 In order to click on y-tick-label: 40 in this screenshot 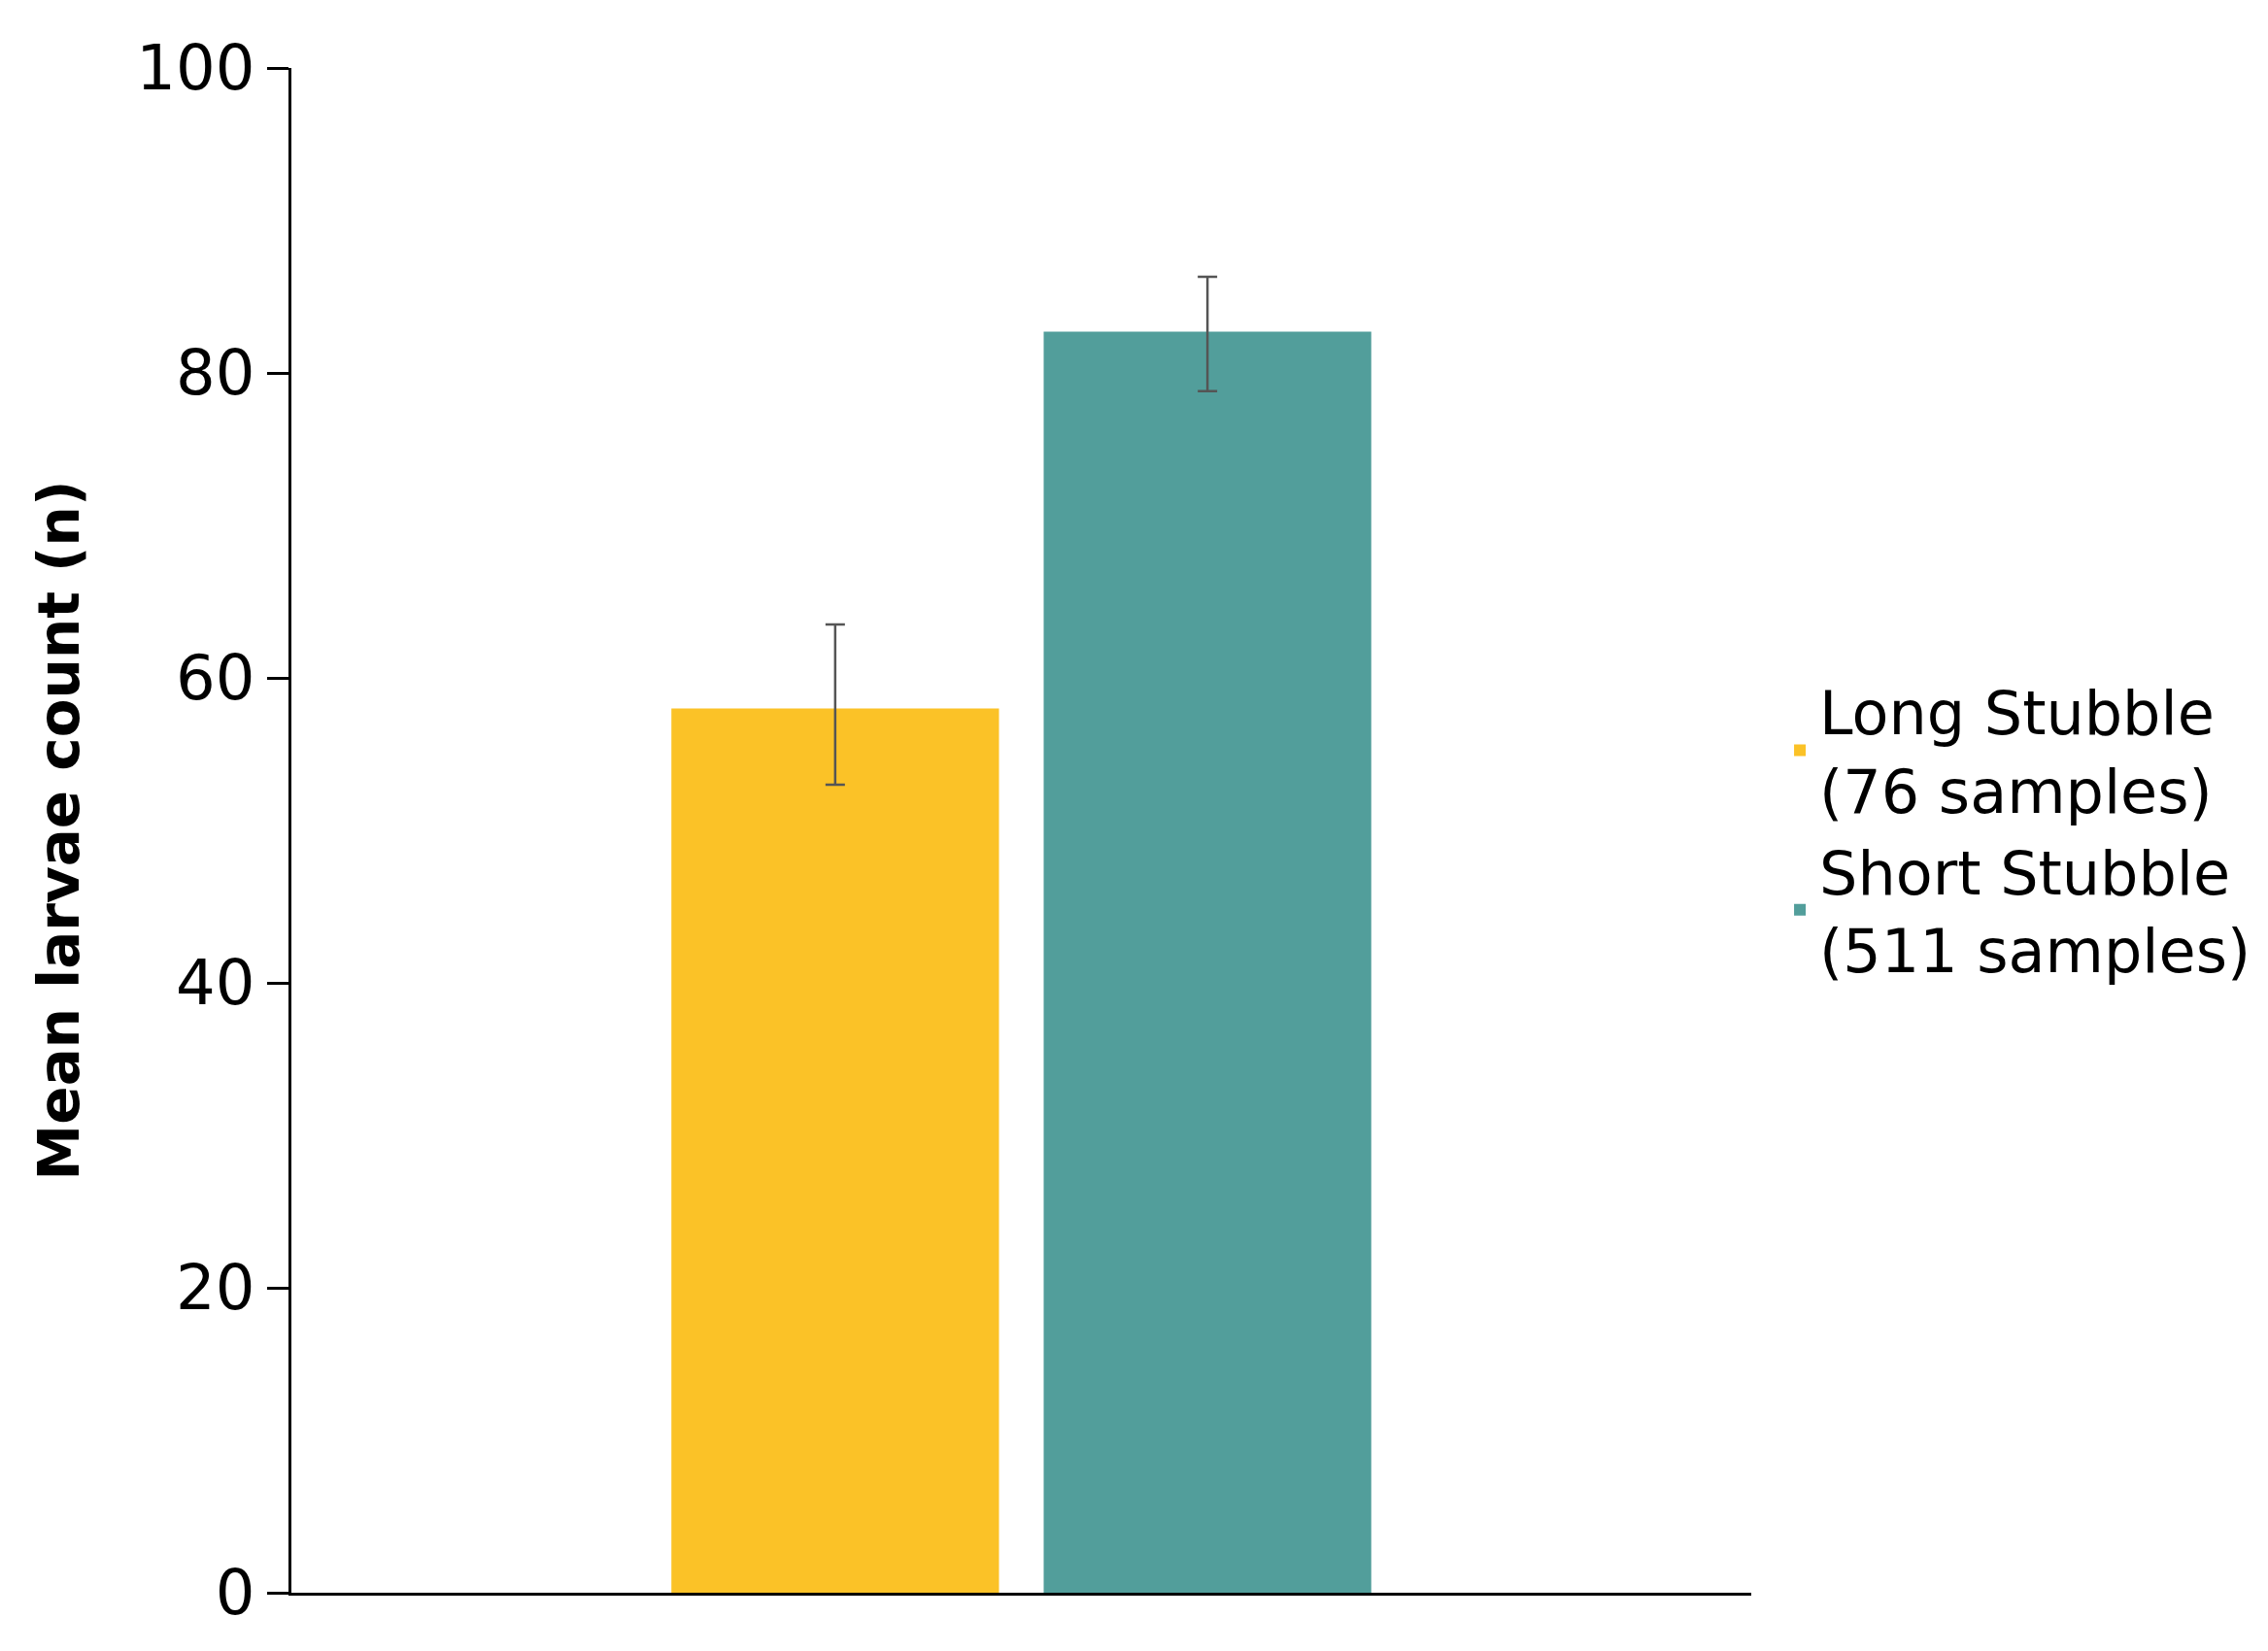, I will do `click(215, 983)`.